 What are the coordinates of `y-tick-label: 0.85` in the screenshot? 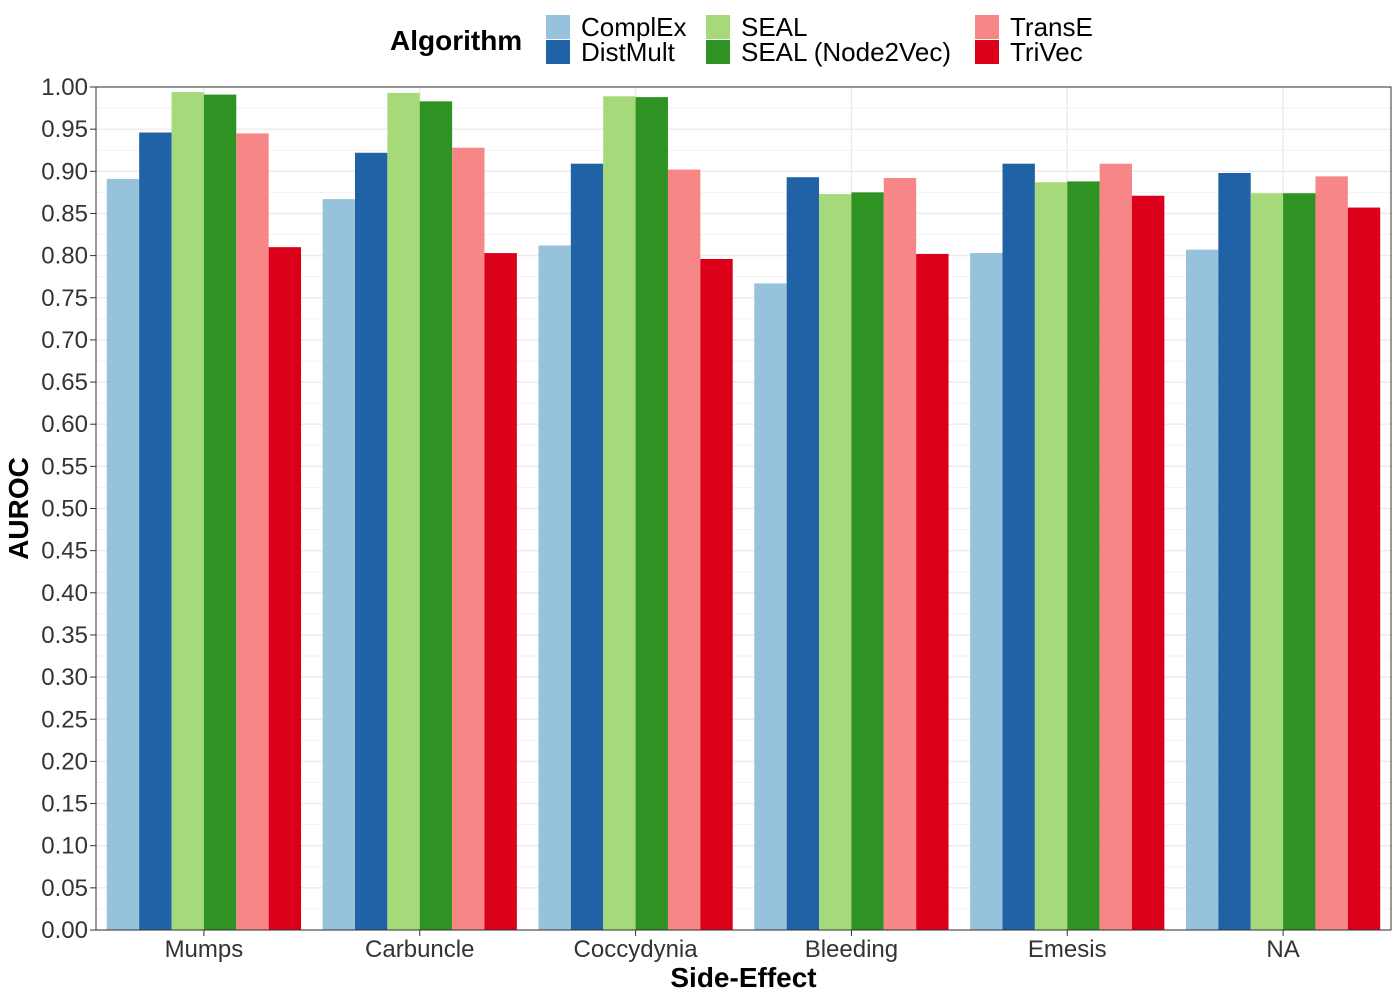 It's located at (64, 213).